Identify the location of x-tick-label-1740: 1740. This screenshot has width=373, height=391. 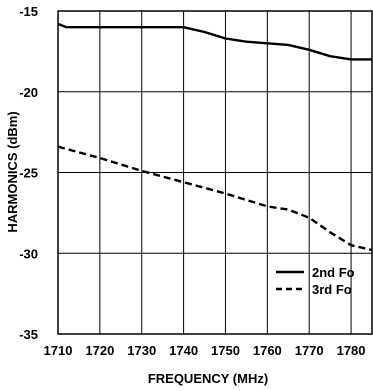
(183, 350).